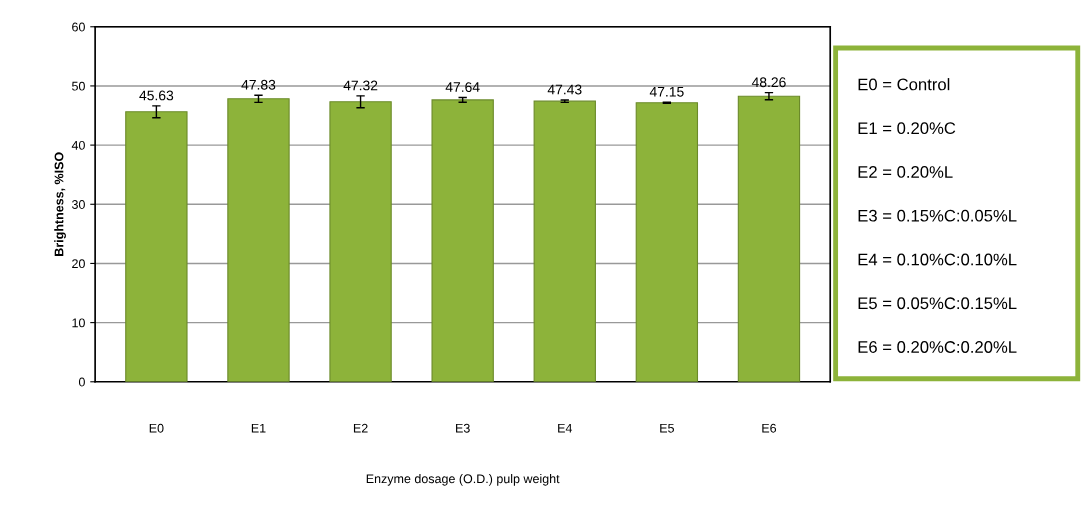 This screenshot has width=1081, height=505. Describe the element at coordinates (78, 145) in the screenshot. I see `y-tick-label: 40` at that location.